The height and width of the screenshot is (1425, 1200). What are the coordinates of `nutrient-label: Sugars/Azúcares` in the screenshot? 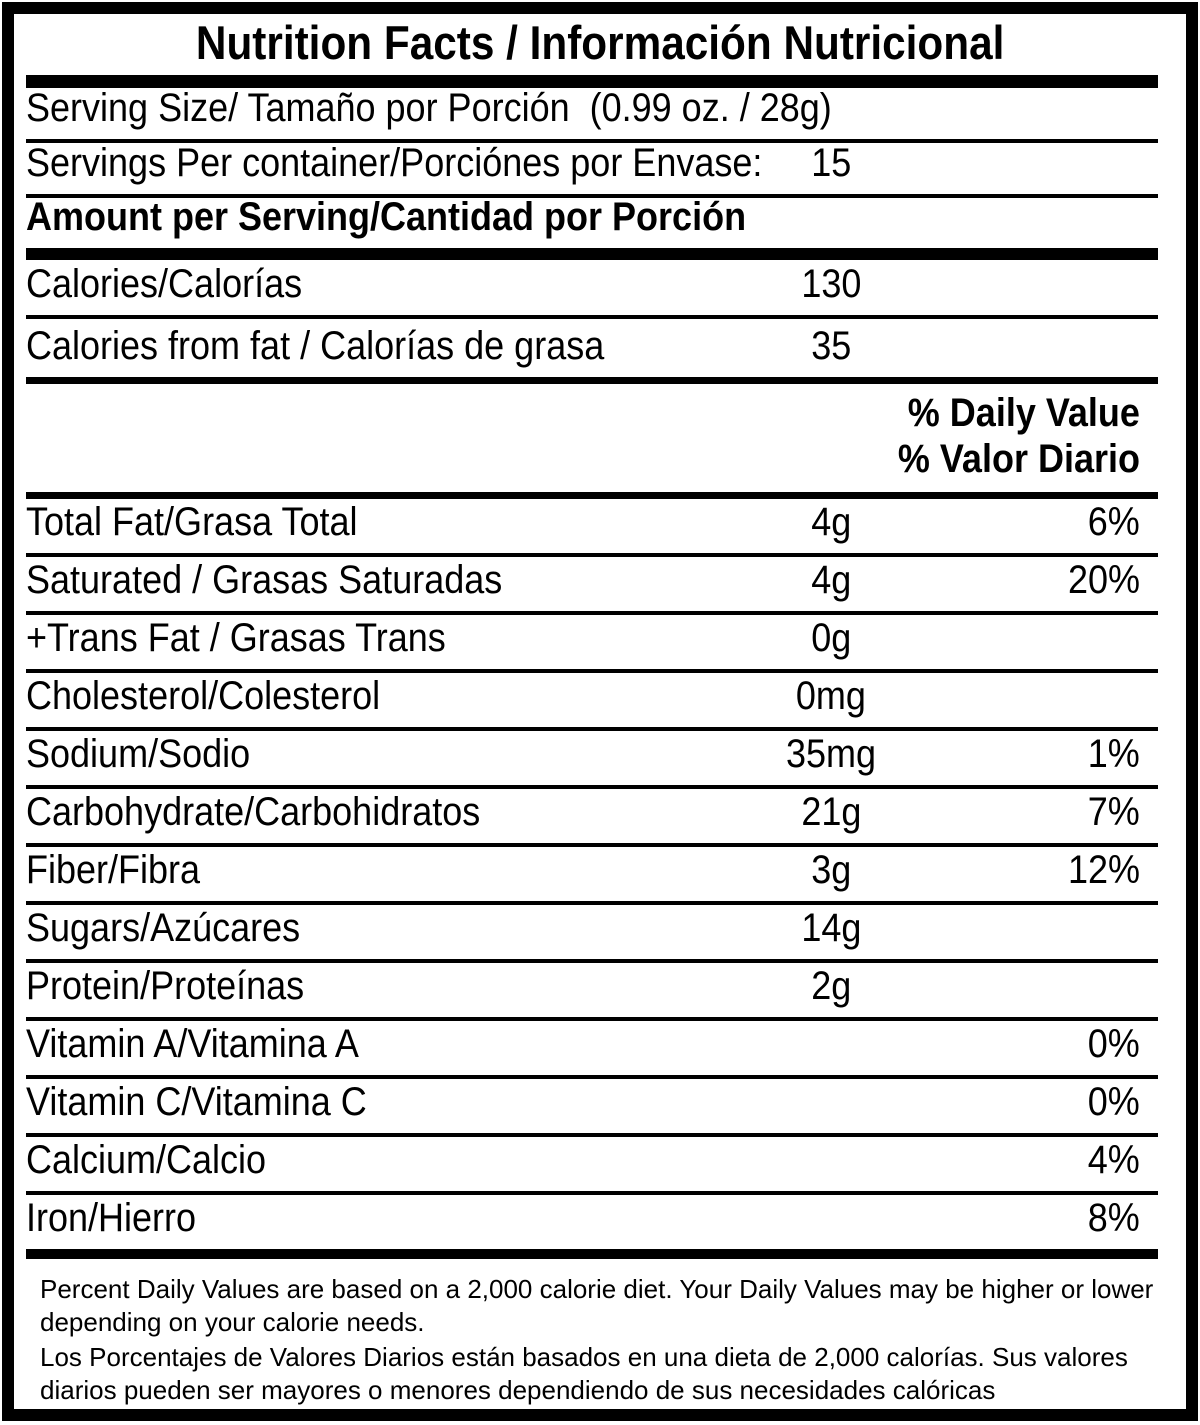 It's located at (163, 928).